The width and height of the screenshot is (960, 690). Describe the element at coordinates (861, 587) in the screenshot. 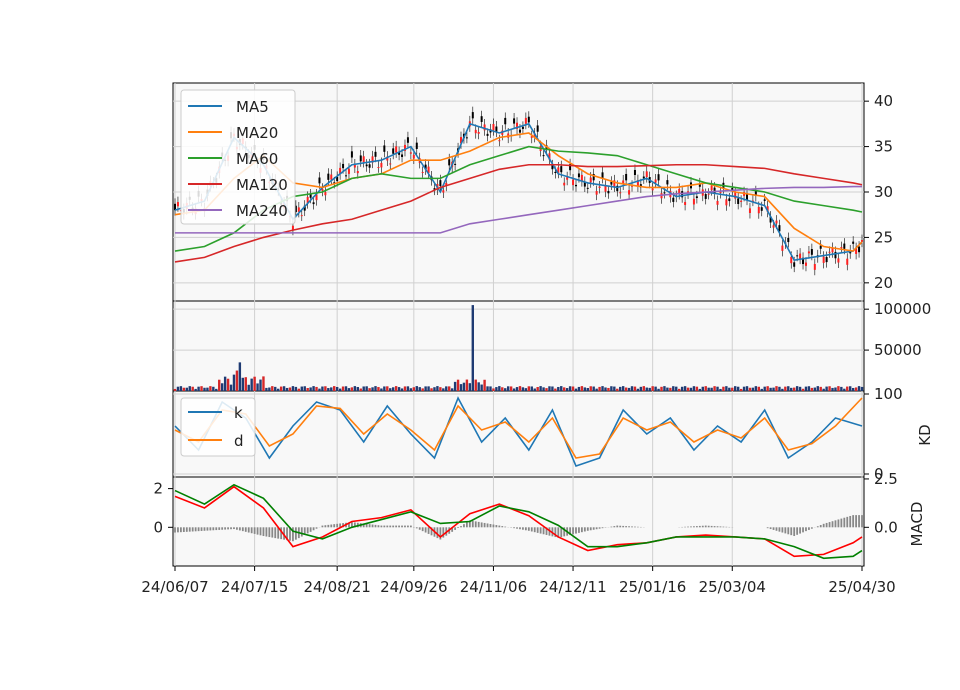

I see `x-tick-label: 25/04/30` at that location.